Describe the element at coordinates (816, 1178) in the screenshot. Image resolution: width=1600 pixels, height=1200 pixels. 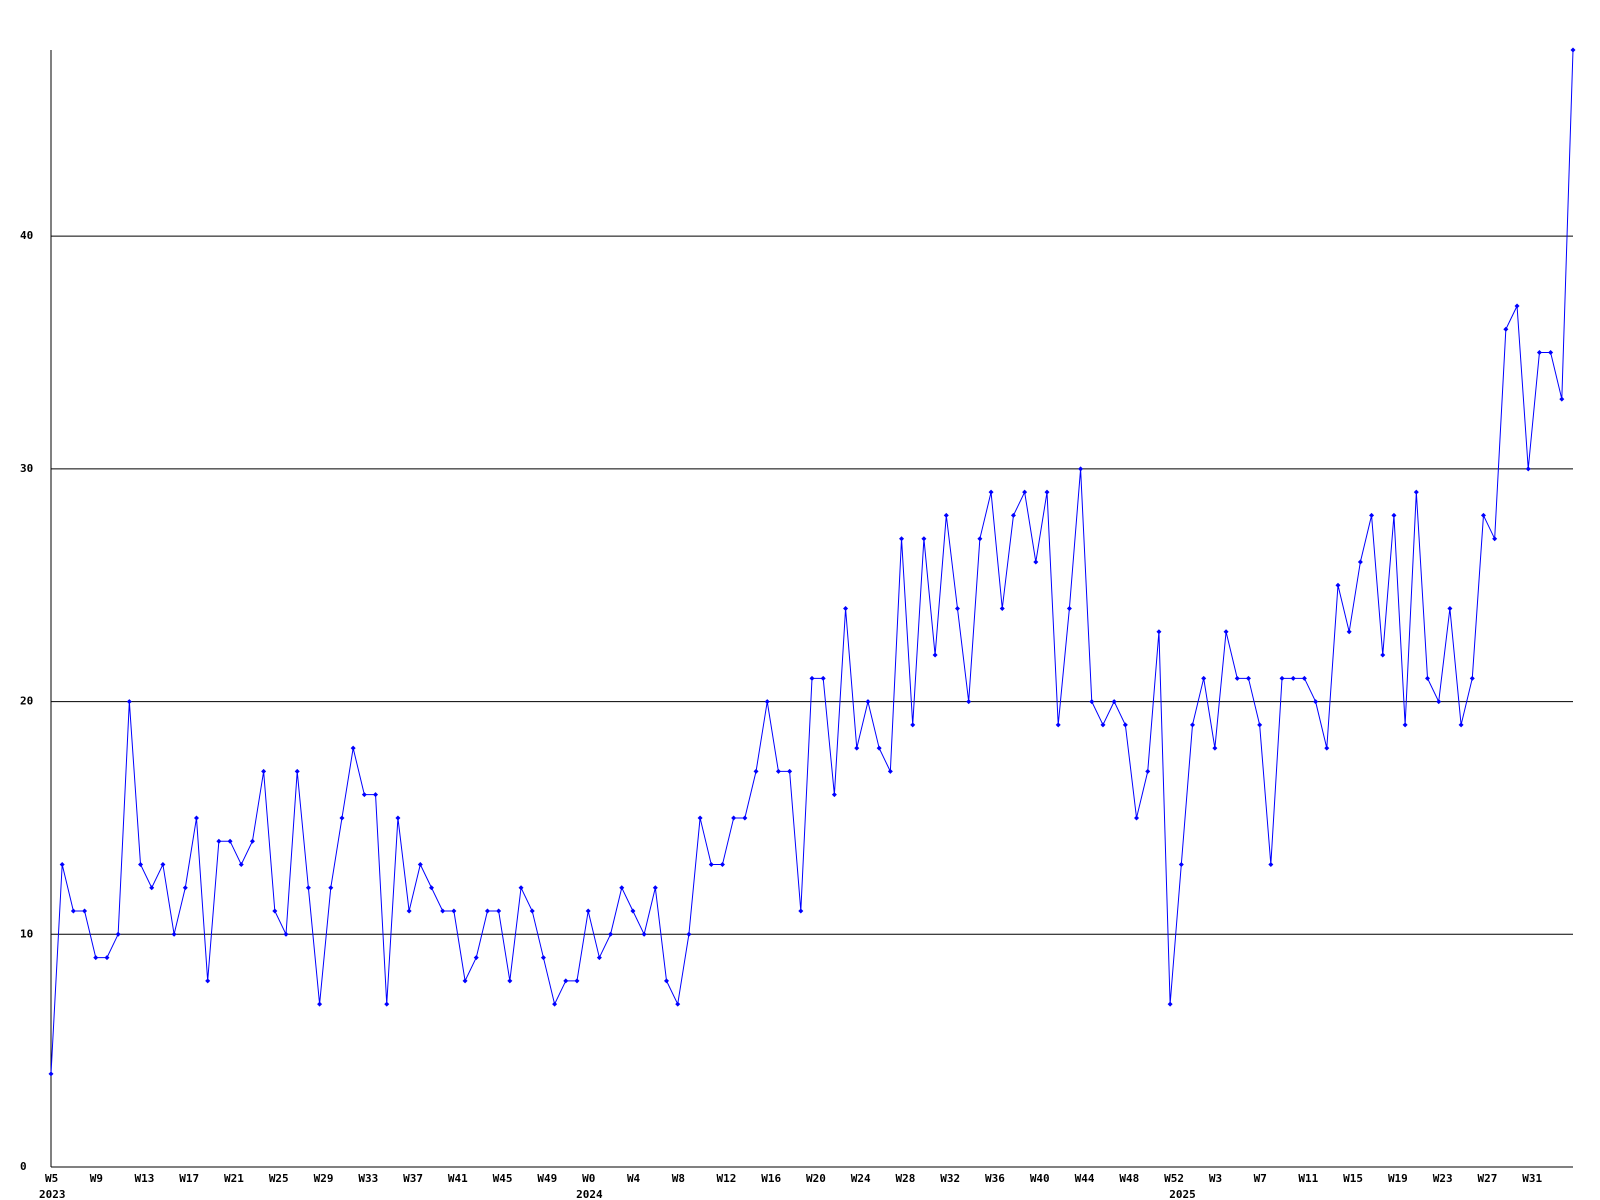
I see `x-tick-label: W20` at that location.